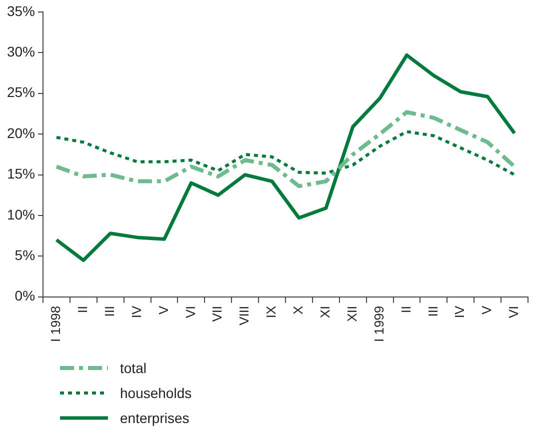  Describe the element at coordinates (21, 92) in the screenshot. I see `y-tick-label: 25%` at that location.